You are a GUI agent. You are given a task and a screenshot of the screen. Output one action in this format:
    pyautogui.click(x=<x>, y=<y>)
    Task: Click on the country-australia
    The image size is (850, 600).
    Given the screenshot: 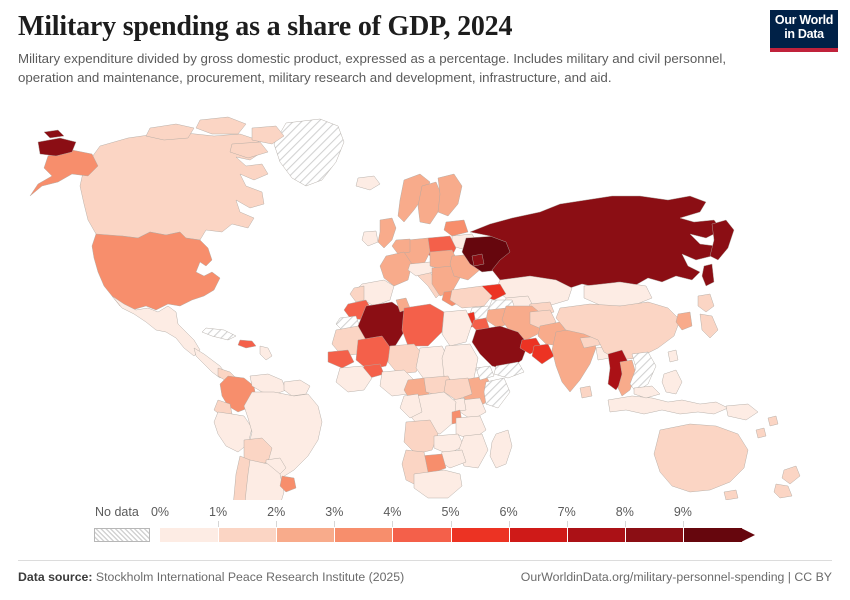 What is the action you would take?
    pyautogui.click(x=701, y=458)
    